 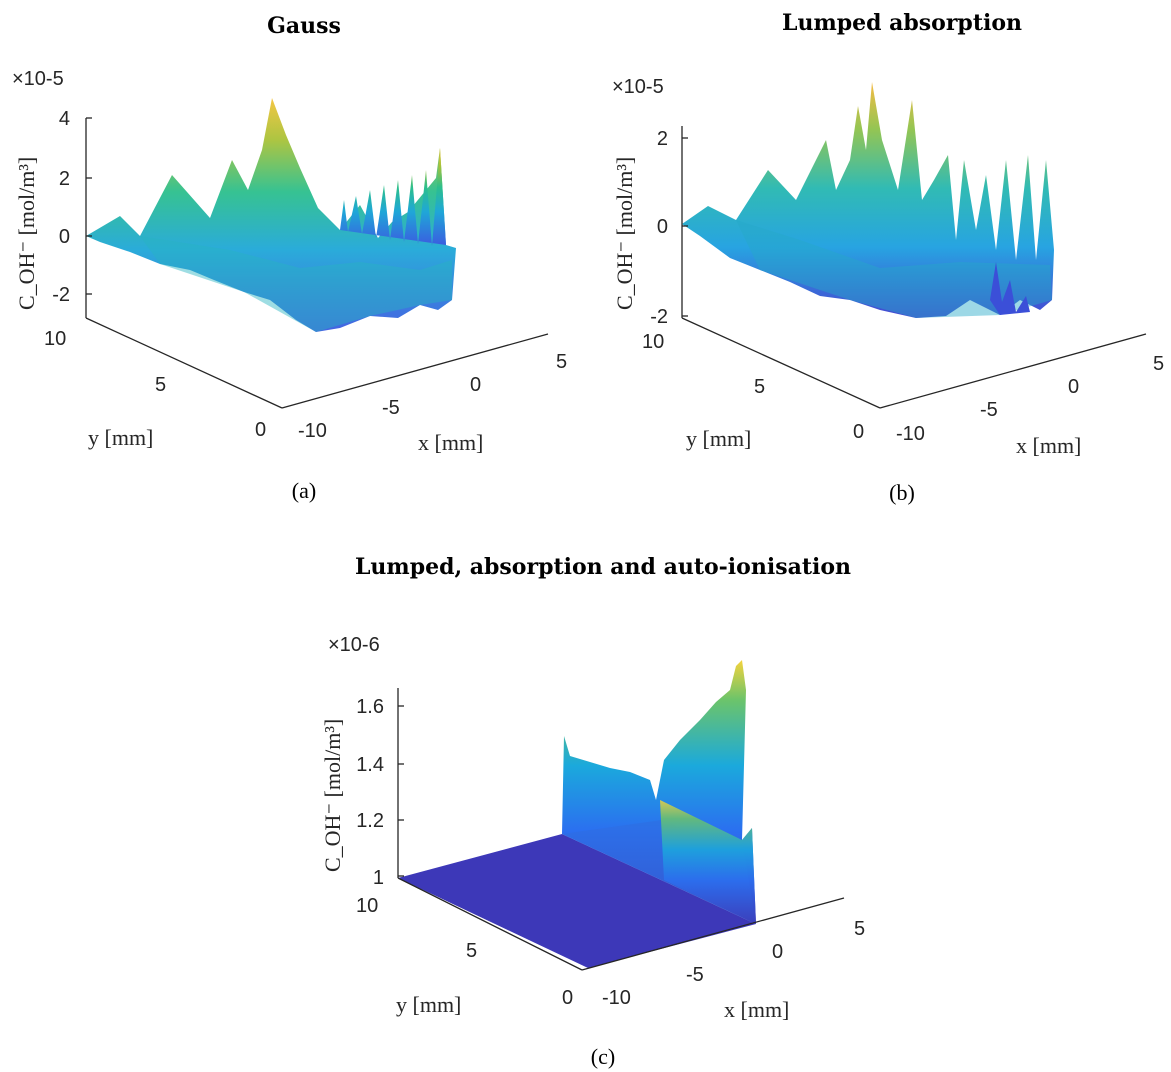 I want to click on panel-a-z-exponent: ×10-5, so click(x=38, y=79).